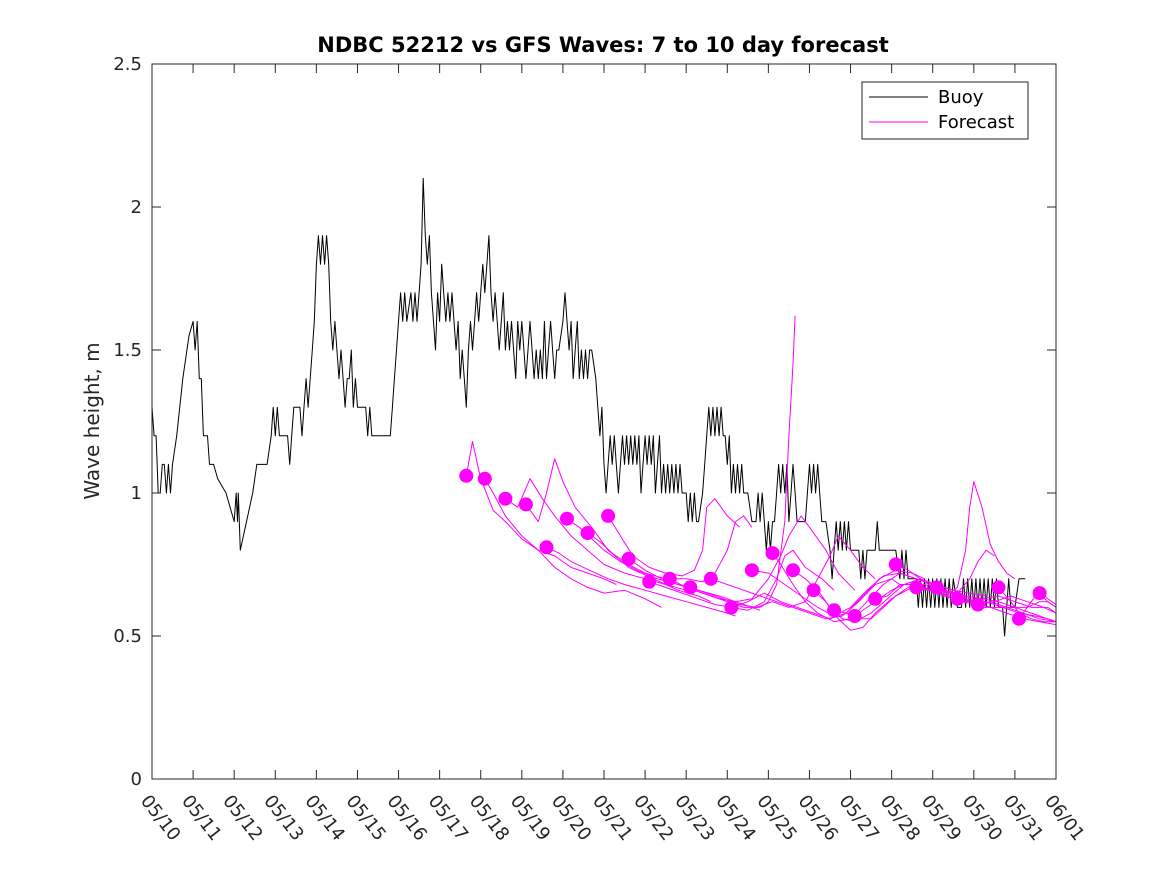 The width and height of the screenshot is (1167, 875). I want to click on legend-label-forecast: Forecast, so click(976, 122).